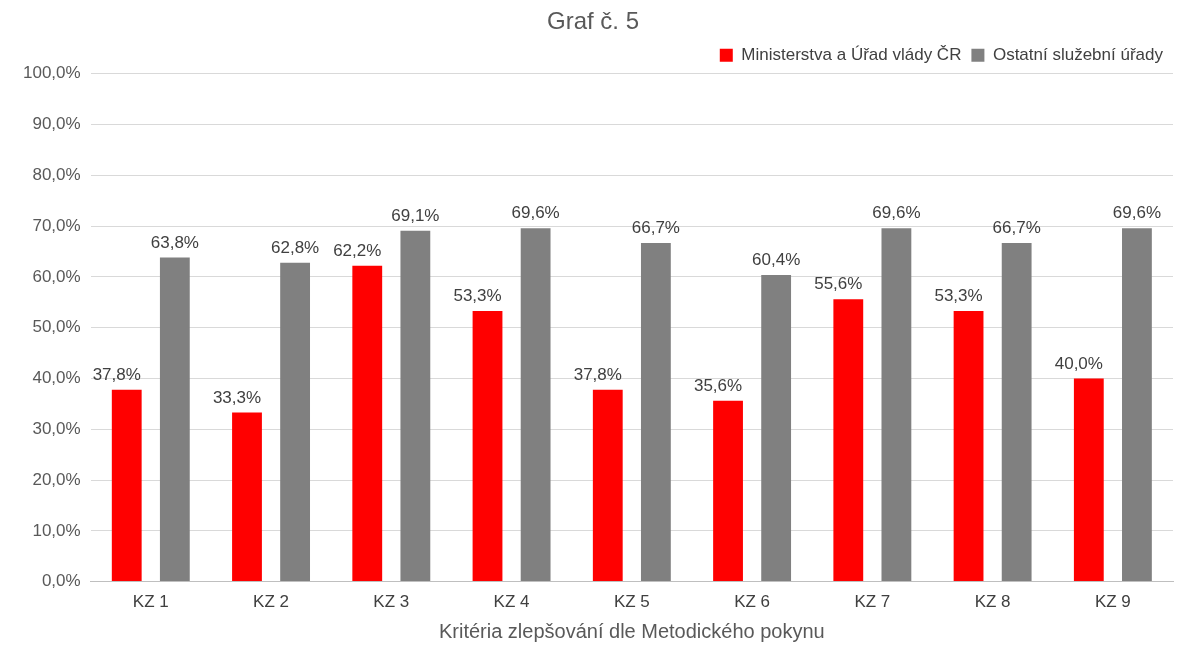 This screenshot has width=1203, height=660. Describe the element at coordinates (56, 276) in the screenshot. I see `y-tick-label: 60,0%` at that location.